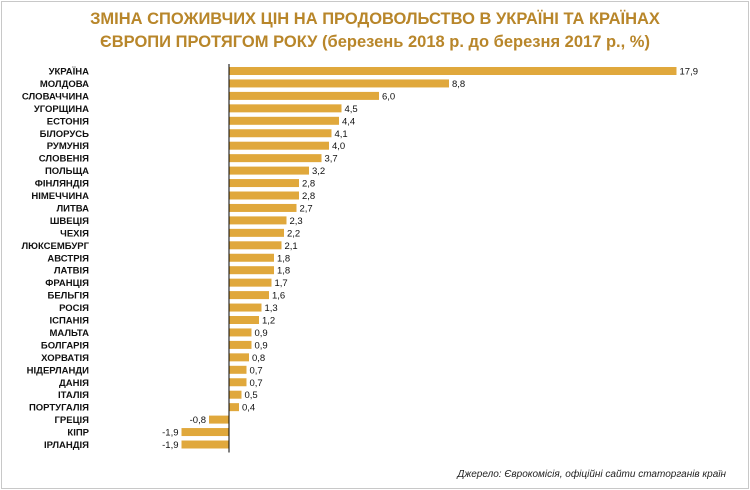 The height and width of the screenshot is (490, 750). What do you see at coordinates (68, 258) in the screenshot?
I see `category-label: АВСТРІЯ` at bounding box center [68, 258].